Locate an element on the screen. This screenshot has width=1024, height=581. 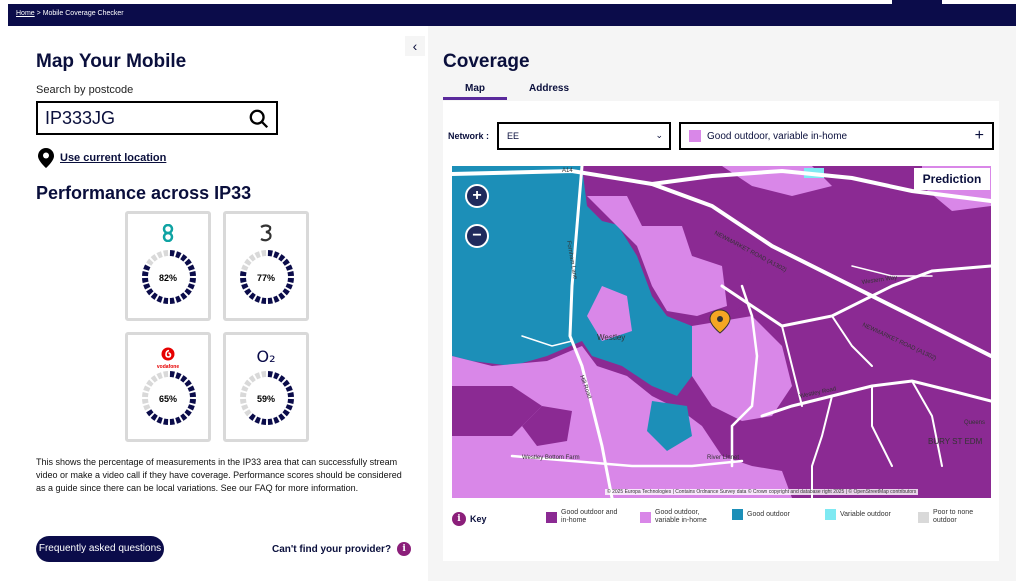
map-label-western-way: Western Way is located at coordinates (879, 280).